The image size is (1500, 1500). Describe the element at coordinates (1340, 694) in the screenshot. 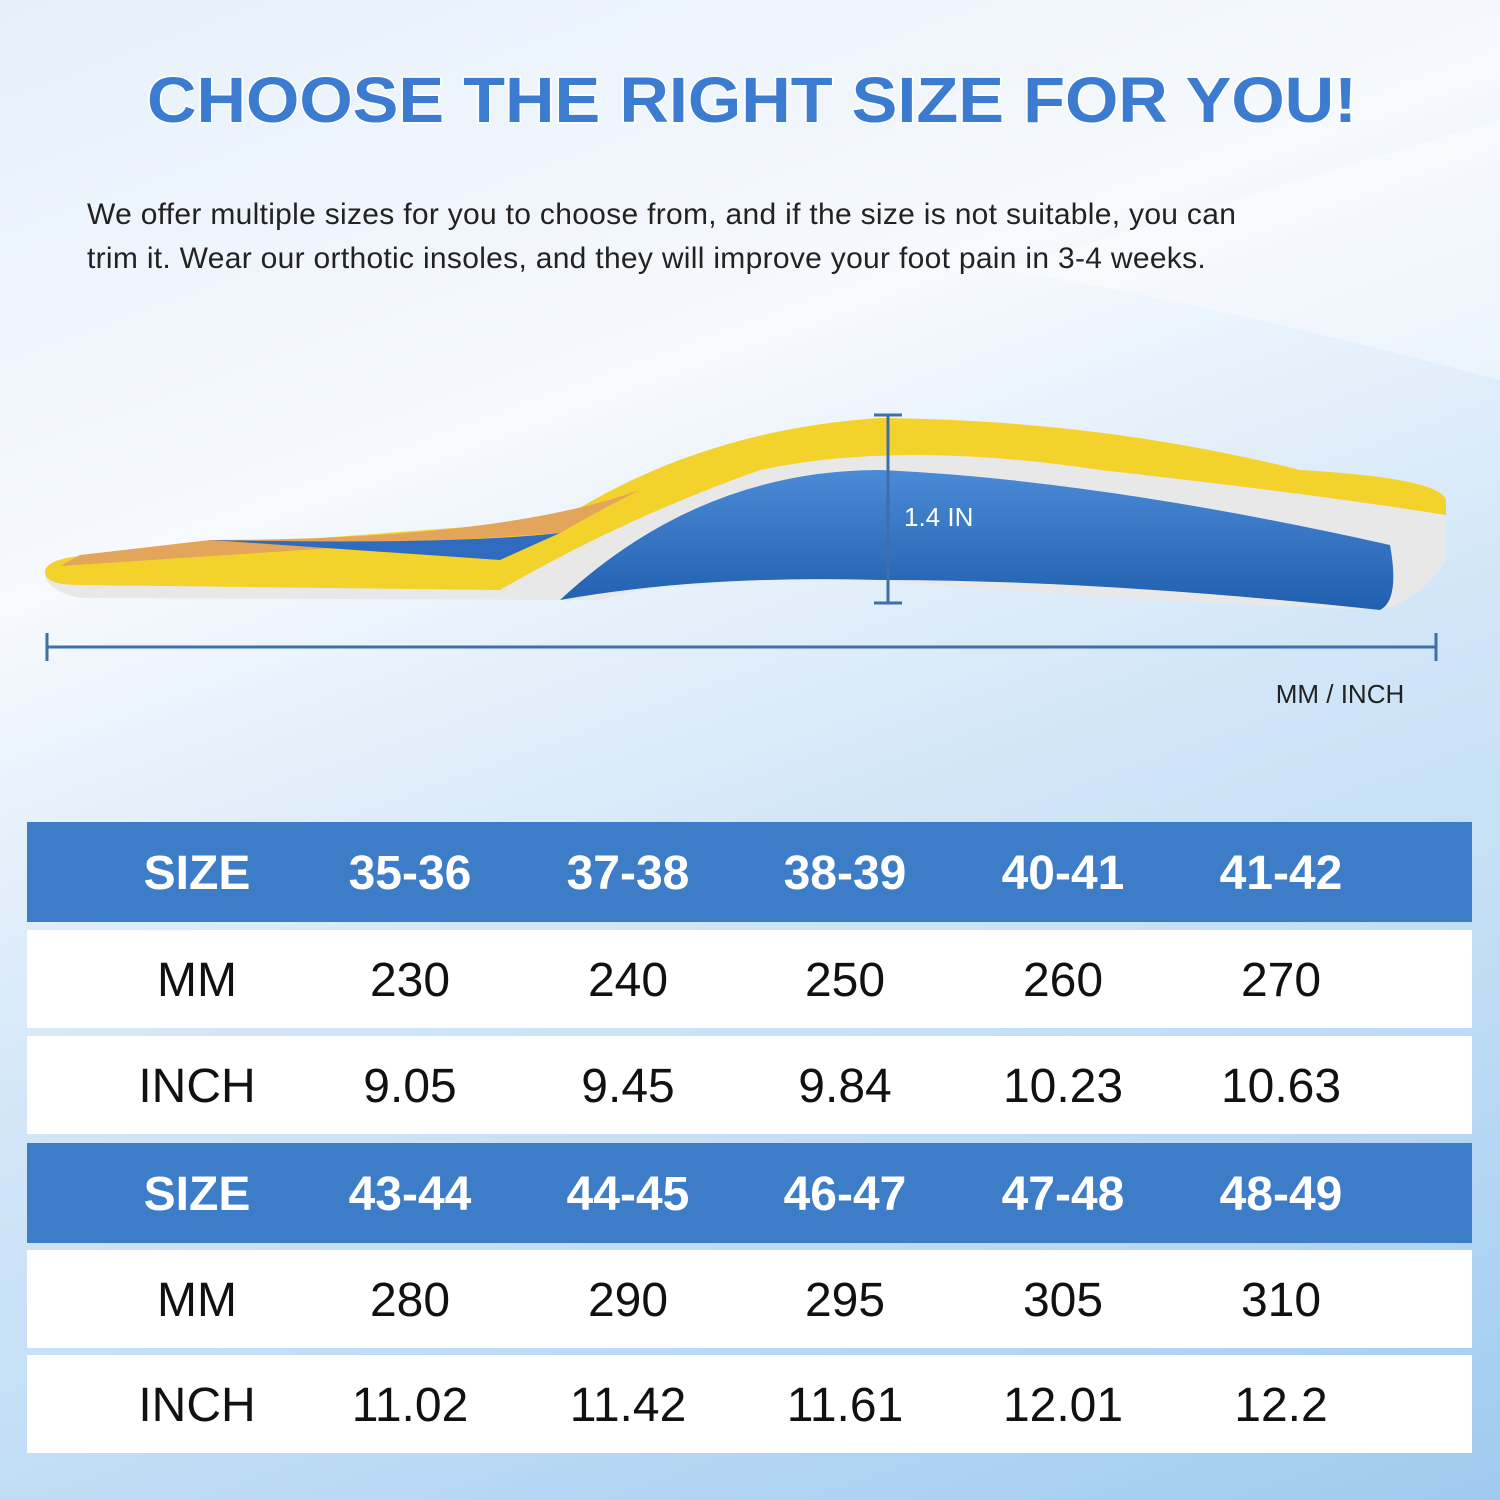

I see `length-label: MM / INCH` at that location.